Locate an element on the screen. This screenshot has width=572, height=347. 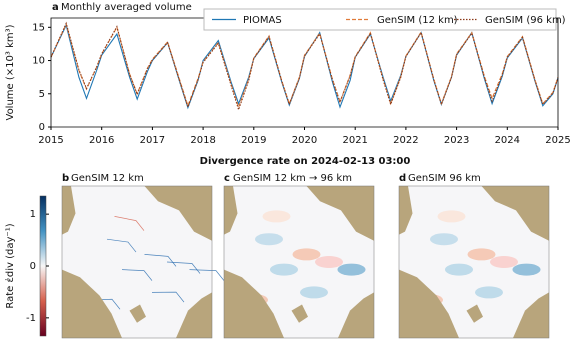
colorbar-label: Rate ε̇div (day⁻¹) is located at coordinates (10, 265).